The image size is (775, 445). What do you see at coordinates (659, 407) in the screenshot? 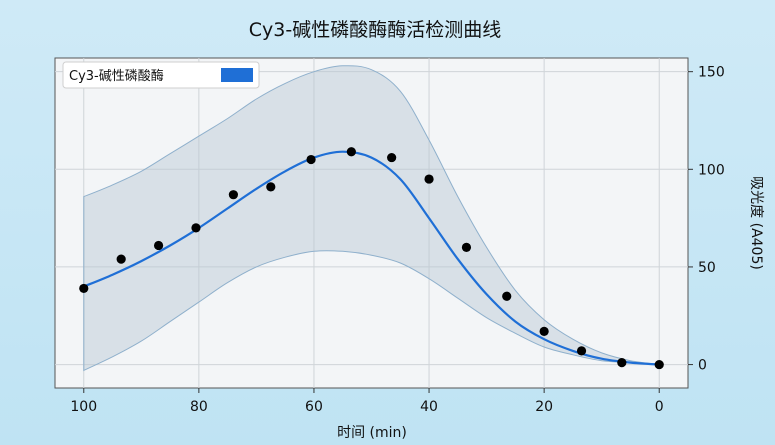
I see `x-tick-label: 0` at bounding box center [659, 407].